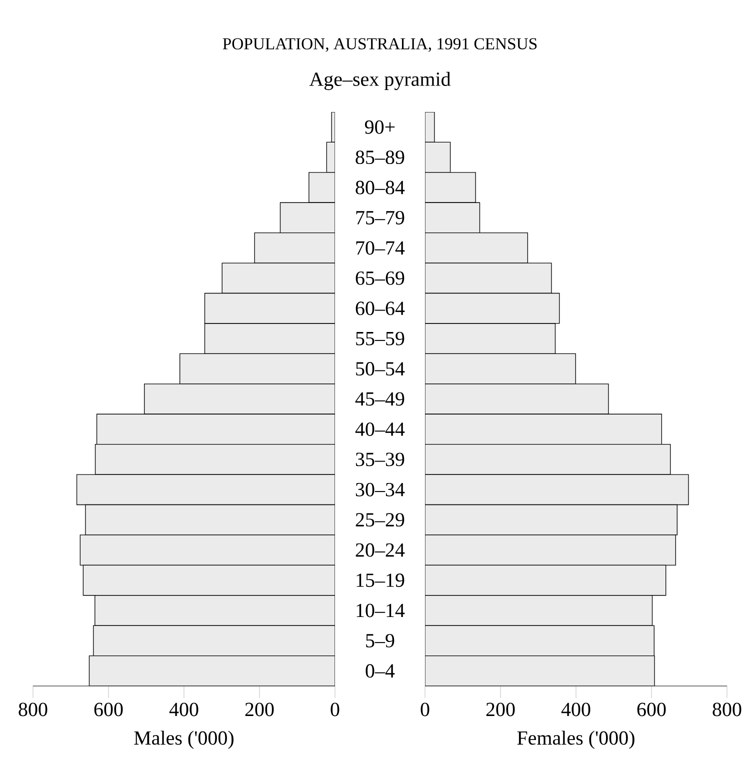 This screenshot has width=748, height=775. What do you see at coordinates (380, 611) in the screenshot?
I see `y-tick-label: 10–14` at bounding box center [380, 611].